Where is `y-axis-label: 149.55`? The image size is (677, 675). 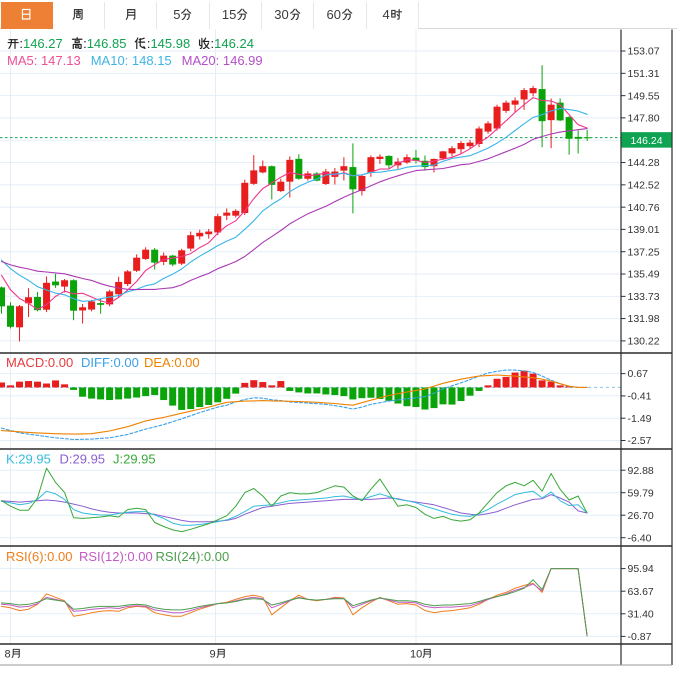
y-axis-label: 149.55 is located at coordinates (644, 96).